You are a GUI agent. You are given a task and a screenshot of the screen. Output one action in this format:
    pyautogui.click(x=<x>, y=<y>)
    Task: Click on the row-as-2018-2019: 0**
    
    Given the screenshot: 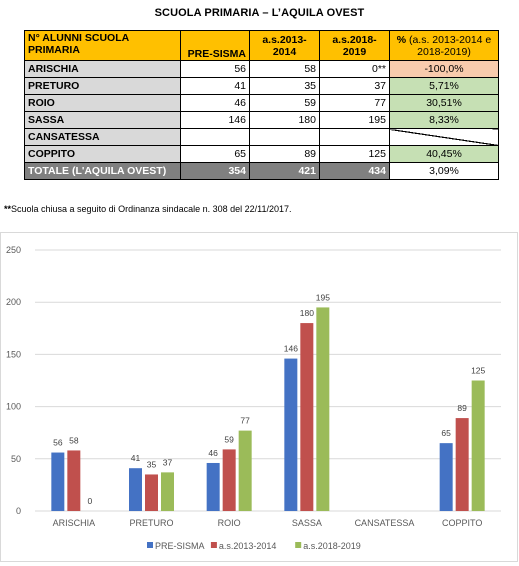 What is the action you would take?
    pyautogui.click(x=354, y=69)
    